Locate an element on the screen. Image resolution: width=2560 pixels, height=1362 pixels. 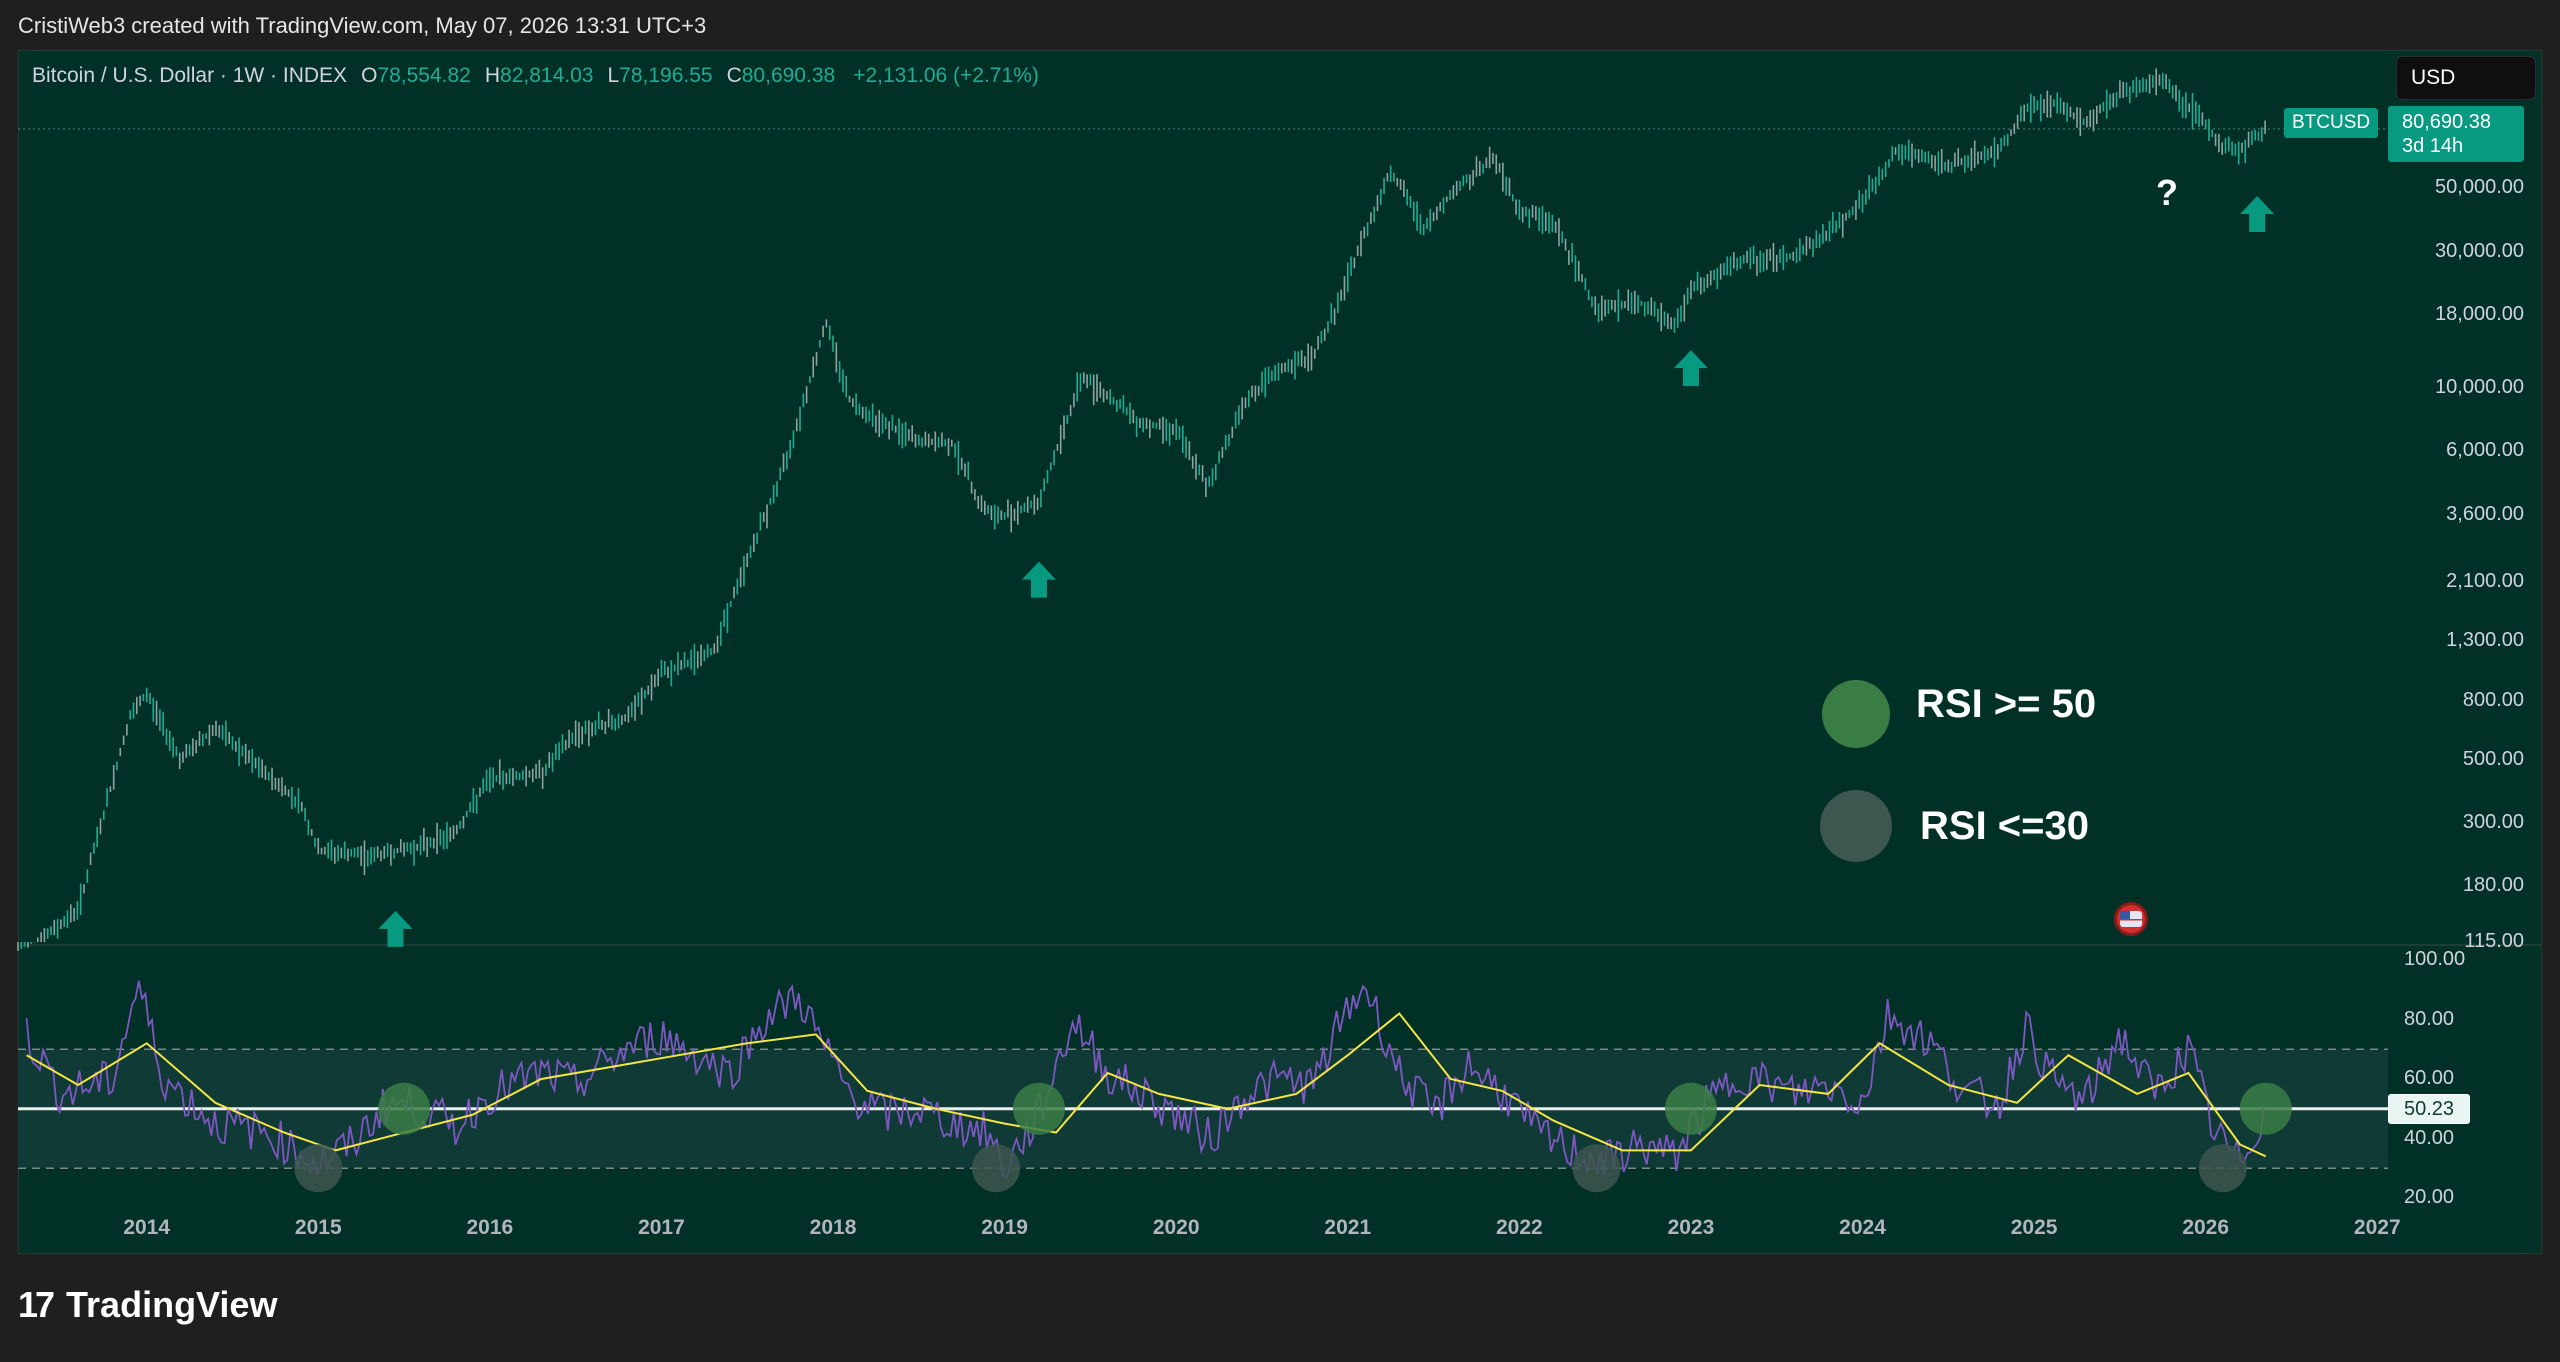
year-tick-label: 2022 is located at coordinates (1519, 1227).